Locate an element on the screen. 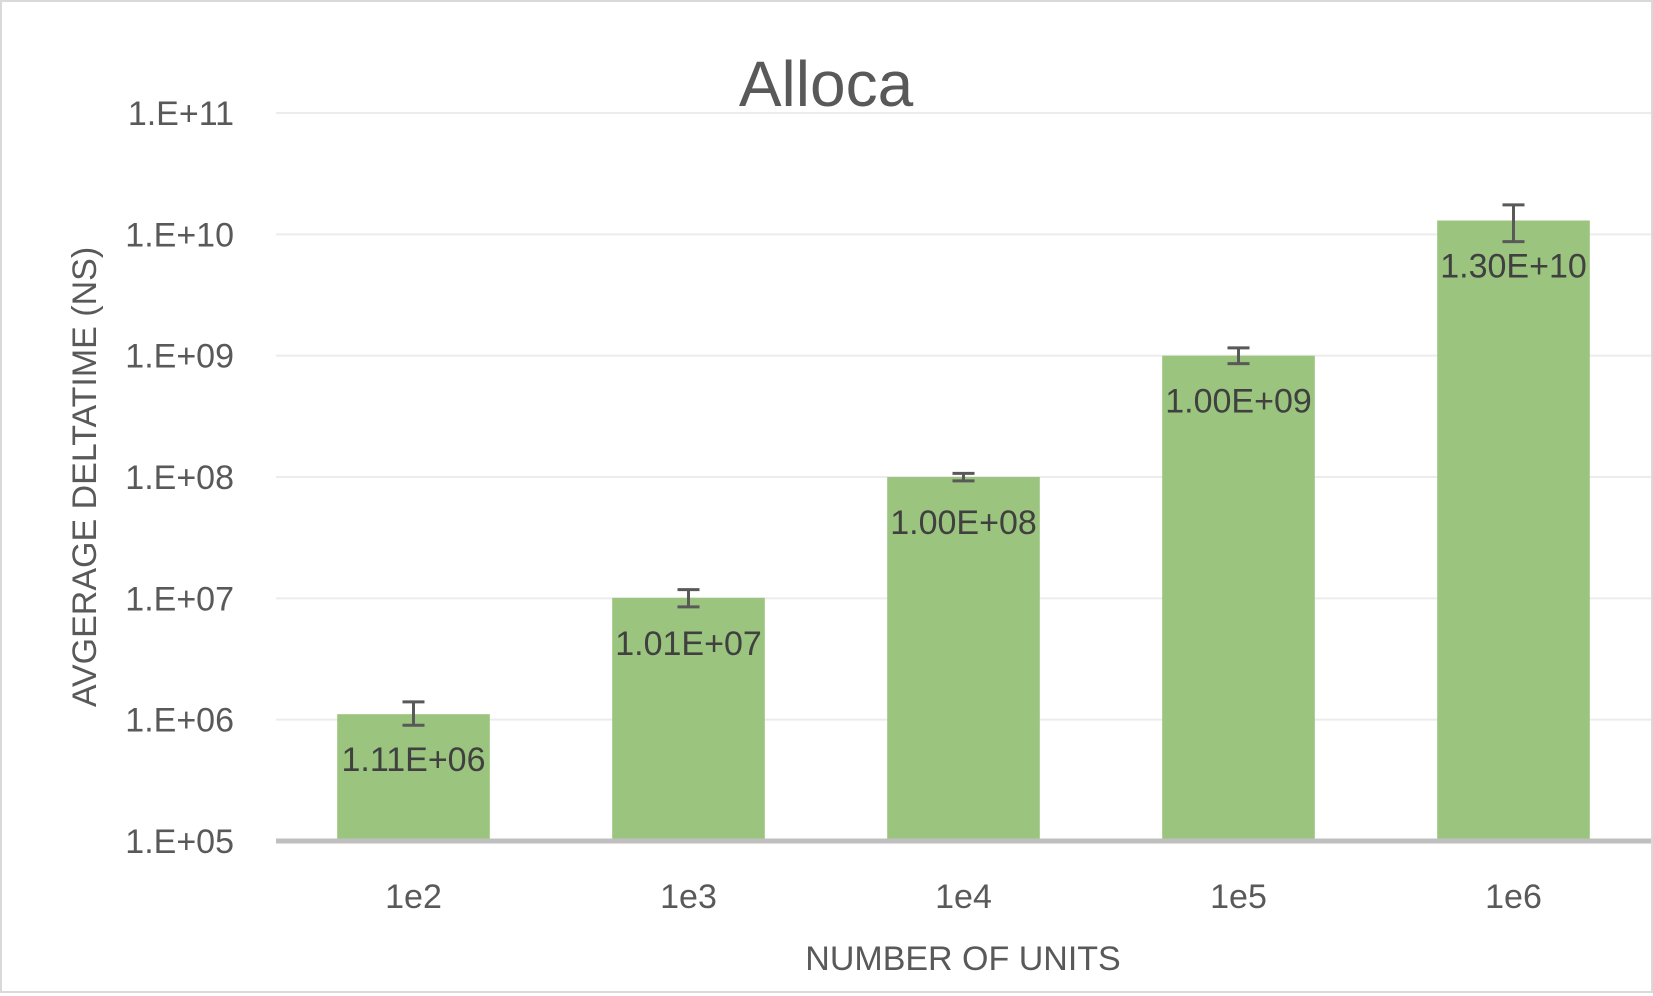  data-label: 1.01E+07 is located at coordinates (688, 644).